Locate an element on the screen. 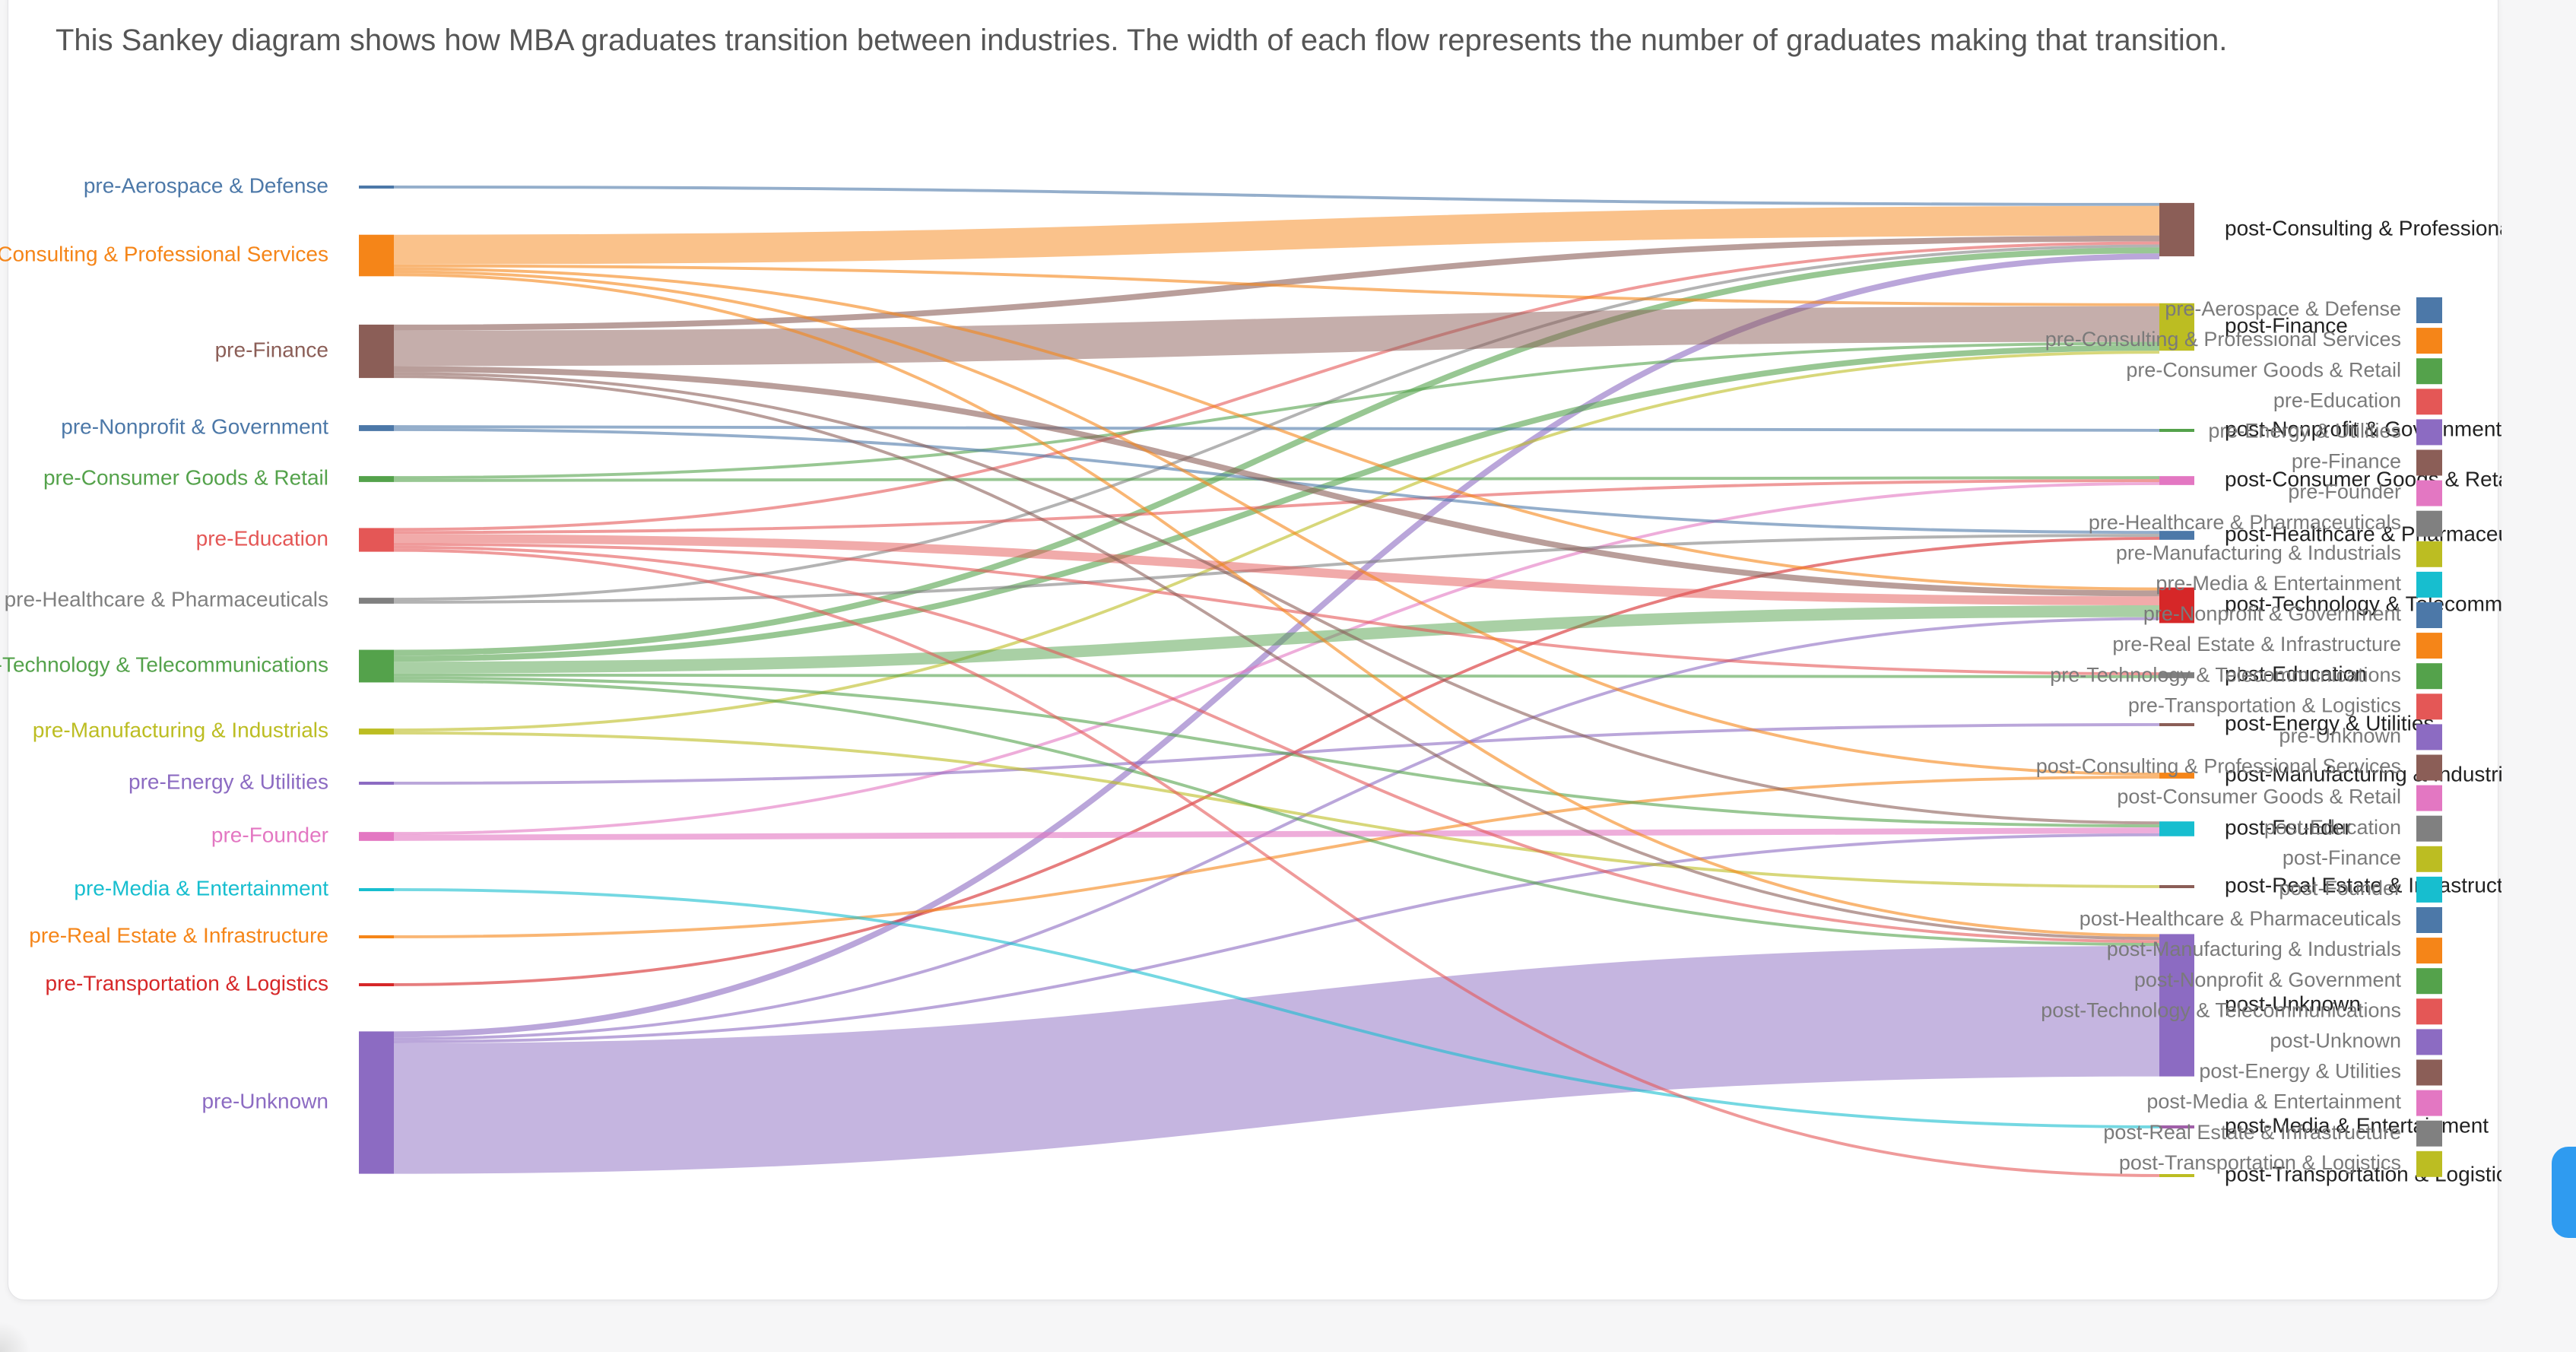 The image size is (2576, 1352). target-node-label: post-Consumer Goods & Retail is located at coordinates (2373, 478).